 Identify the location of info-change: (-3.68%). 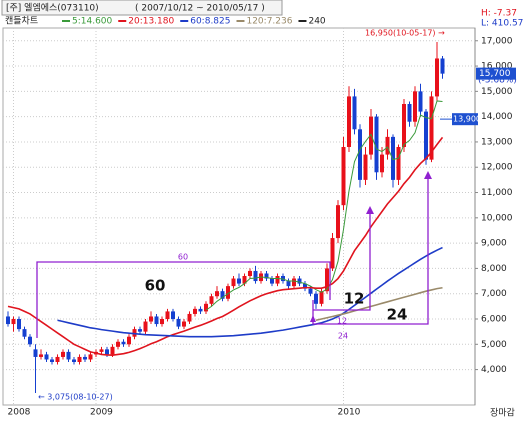
(497, 81).